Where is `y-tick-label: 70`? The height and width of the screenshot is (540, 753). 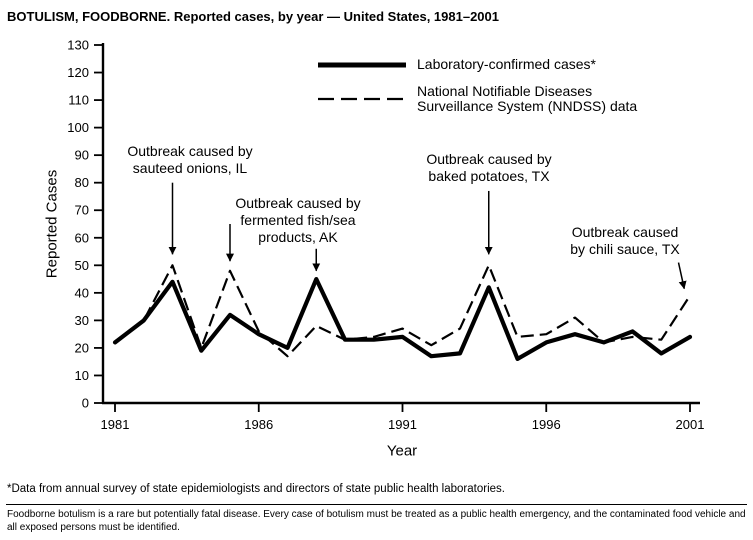
y-tick-label: 70 is located at coordinates (82, 210).